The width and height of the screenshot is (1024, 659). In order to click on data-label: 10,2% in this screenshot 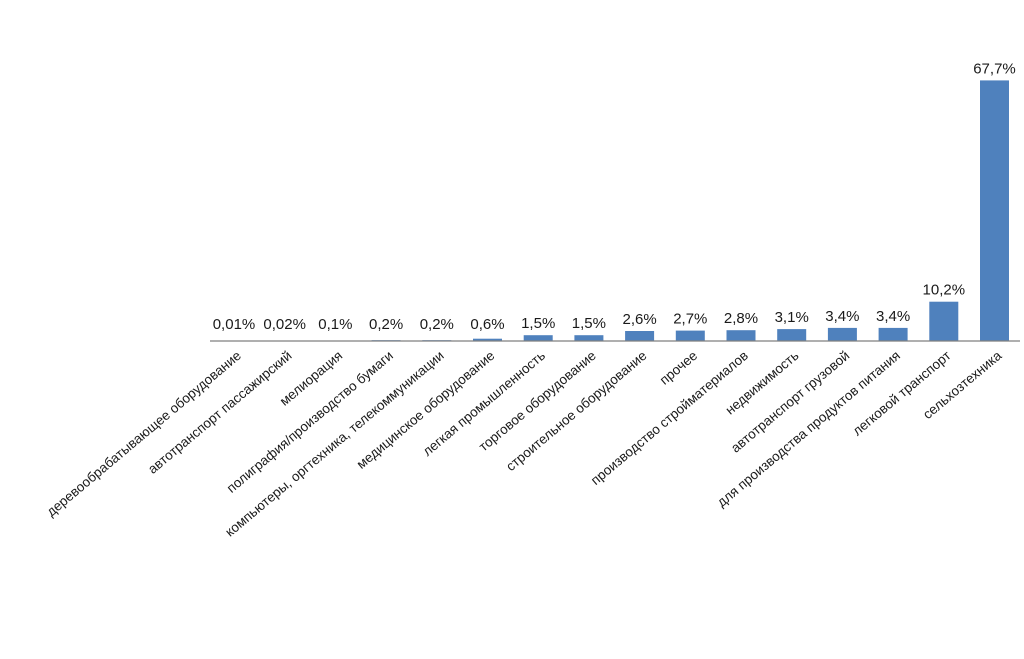, I will do `click(944, 290)`.